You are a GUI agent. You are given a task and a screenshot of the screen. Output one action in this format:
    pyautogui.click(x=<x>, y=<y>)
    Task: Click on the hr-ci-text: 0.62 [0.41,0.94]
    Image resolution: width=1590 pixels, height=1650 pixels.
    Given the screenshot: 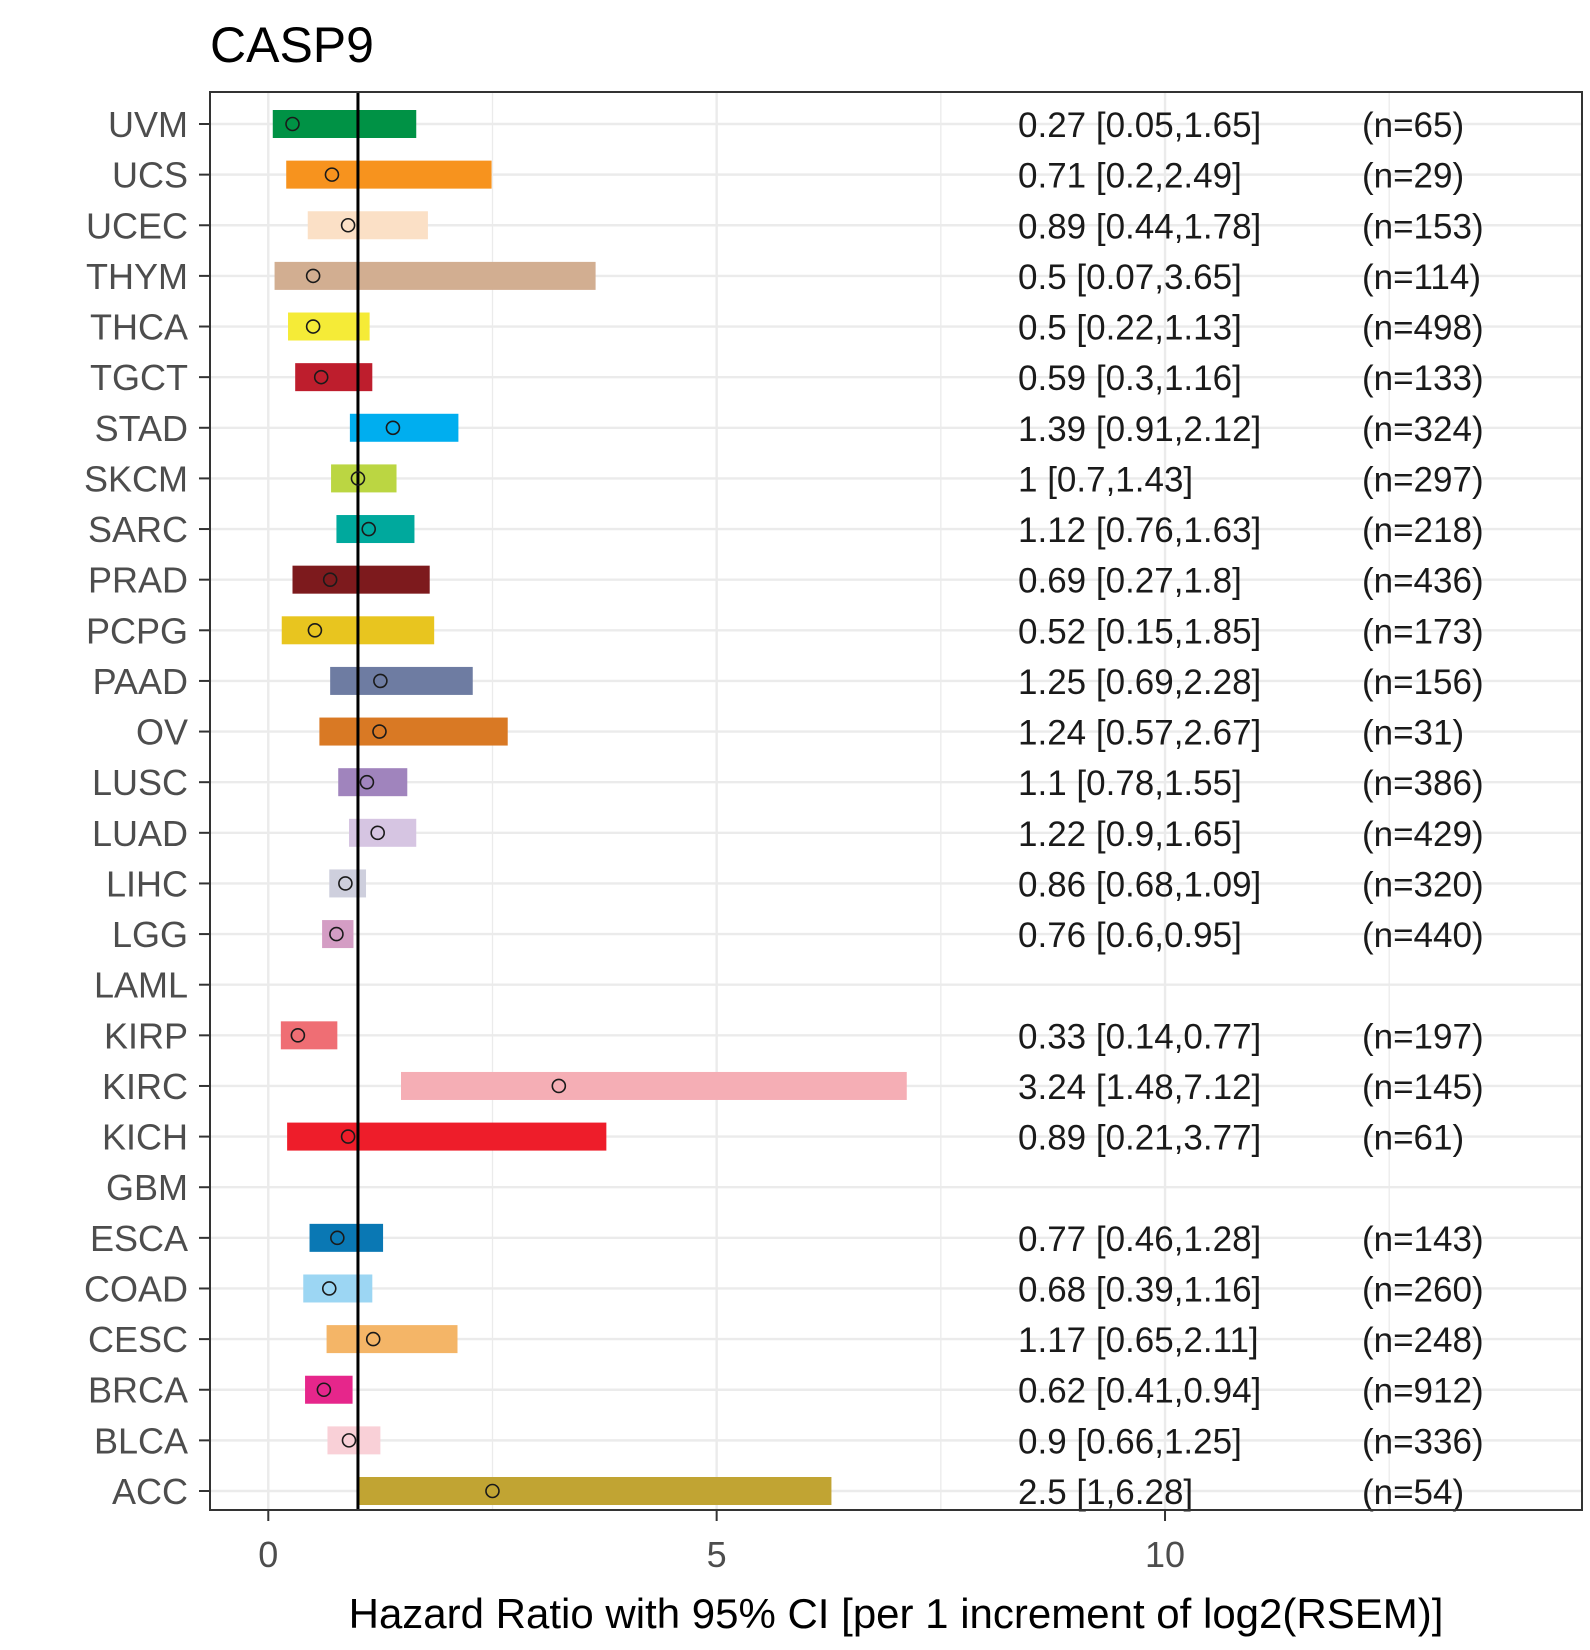 What is the action you would take?
    pyautogui.click(x=1139, y=1391)
    